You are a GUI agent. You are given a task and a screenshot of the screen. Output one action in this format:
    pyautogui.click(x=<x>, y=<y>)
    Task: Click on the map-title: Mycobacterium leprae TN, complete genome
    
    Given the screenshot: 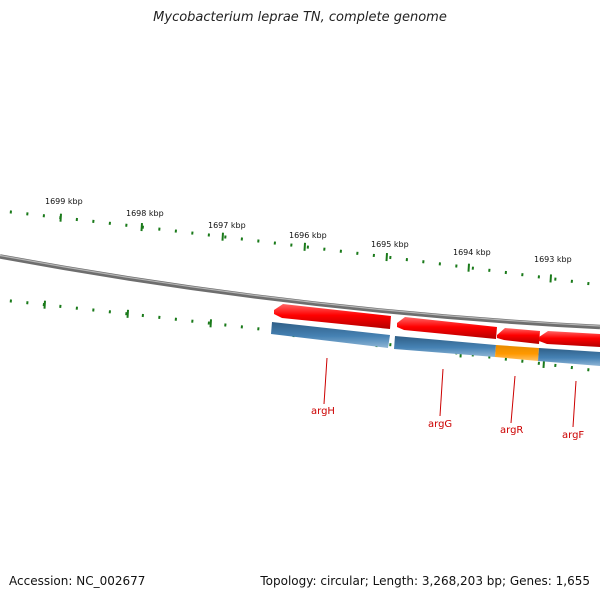 What is the action you would take?
    pyautogui.click(x=300, y=17)
    